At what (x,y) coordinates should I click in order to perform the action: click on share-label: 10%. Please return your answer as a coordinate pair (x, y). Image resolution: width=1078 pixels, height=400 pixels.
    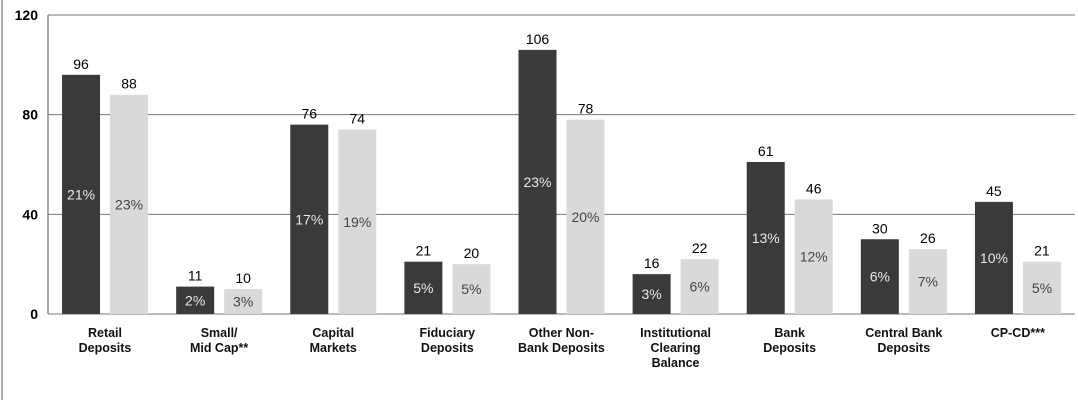
    Looking at the image, I should click on (994, 258).